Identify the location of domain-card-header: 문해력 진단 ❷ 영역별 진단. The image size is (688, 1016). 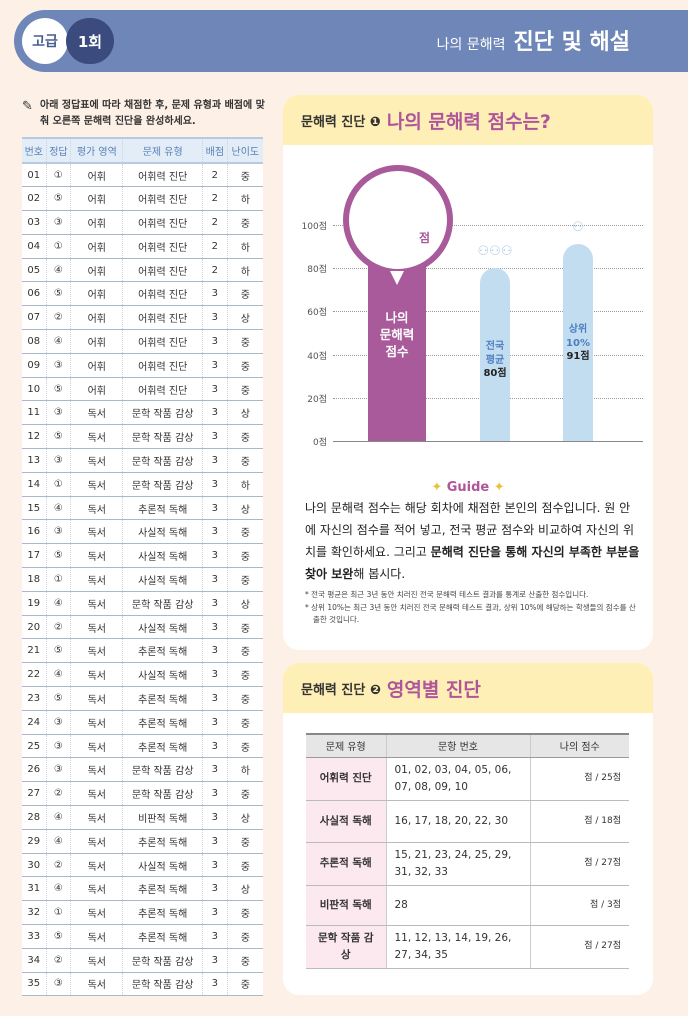
(468, 688).